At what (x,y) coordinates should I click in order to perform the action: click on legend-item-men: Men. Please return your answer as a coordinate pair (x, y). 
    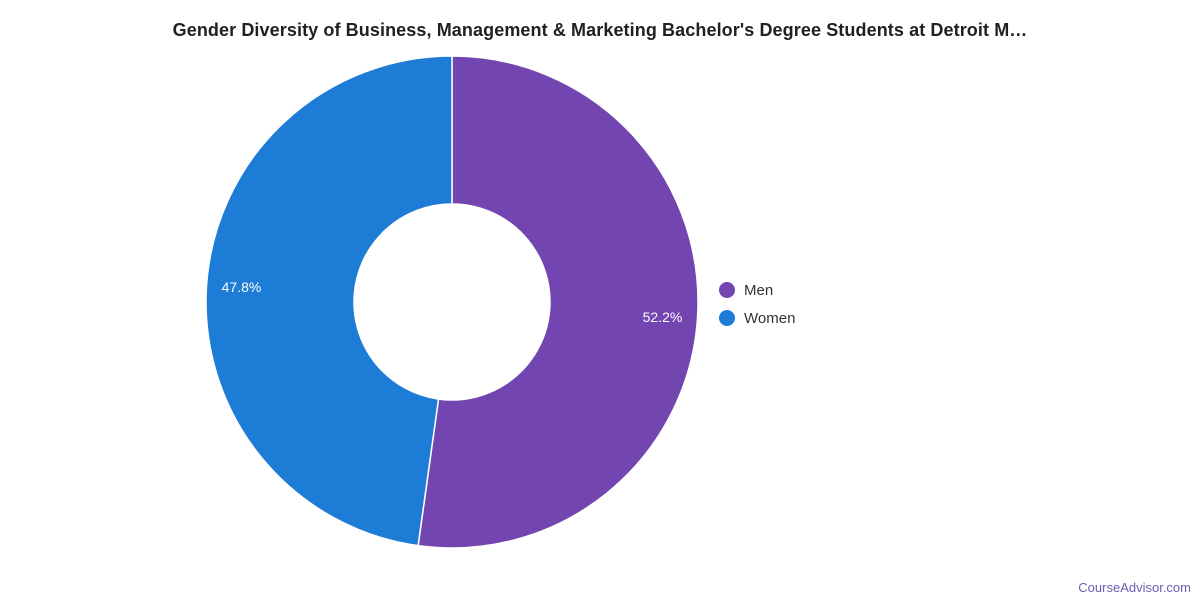
    Looking at the image, I should click on (757, 290).